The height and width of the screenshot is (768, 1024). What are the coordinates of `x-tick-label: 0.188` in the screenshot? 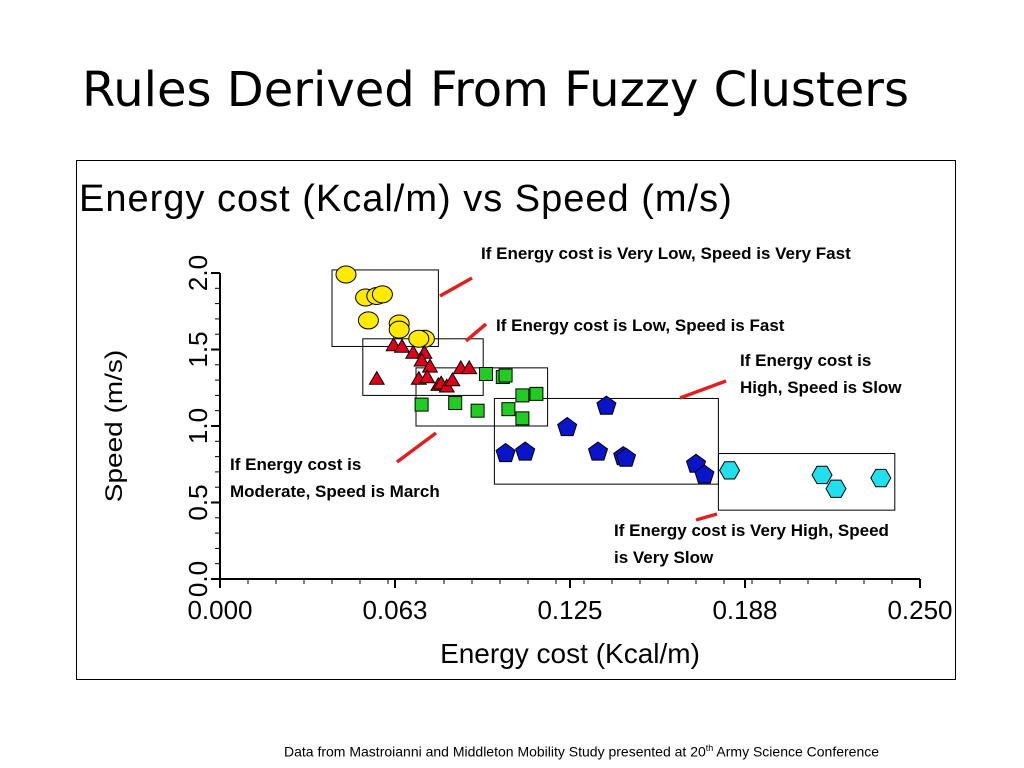 It's located at (744, 610).